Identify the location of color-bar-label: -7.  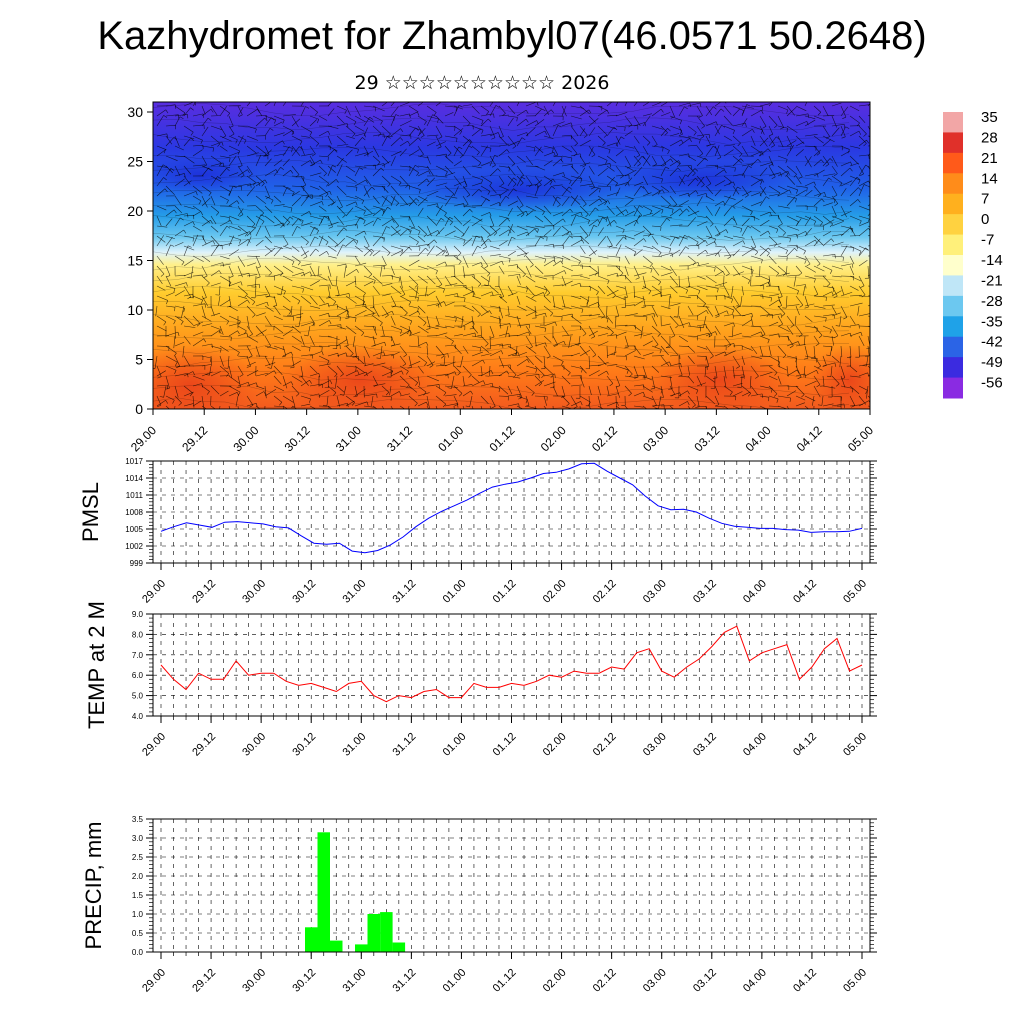
(987, 240).